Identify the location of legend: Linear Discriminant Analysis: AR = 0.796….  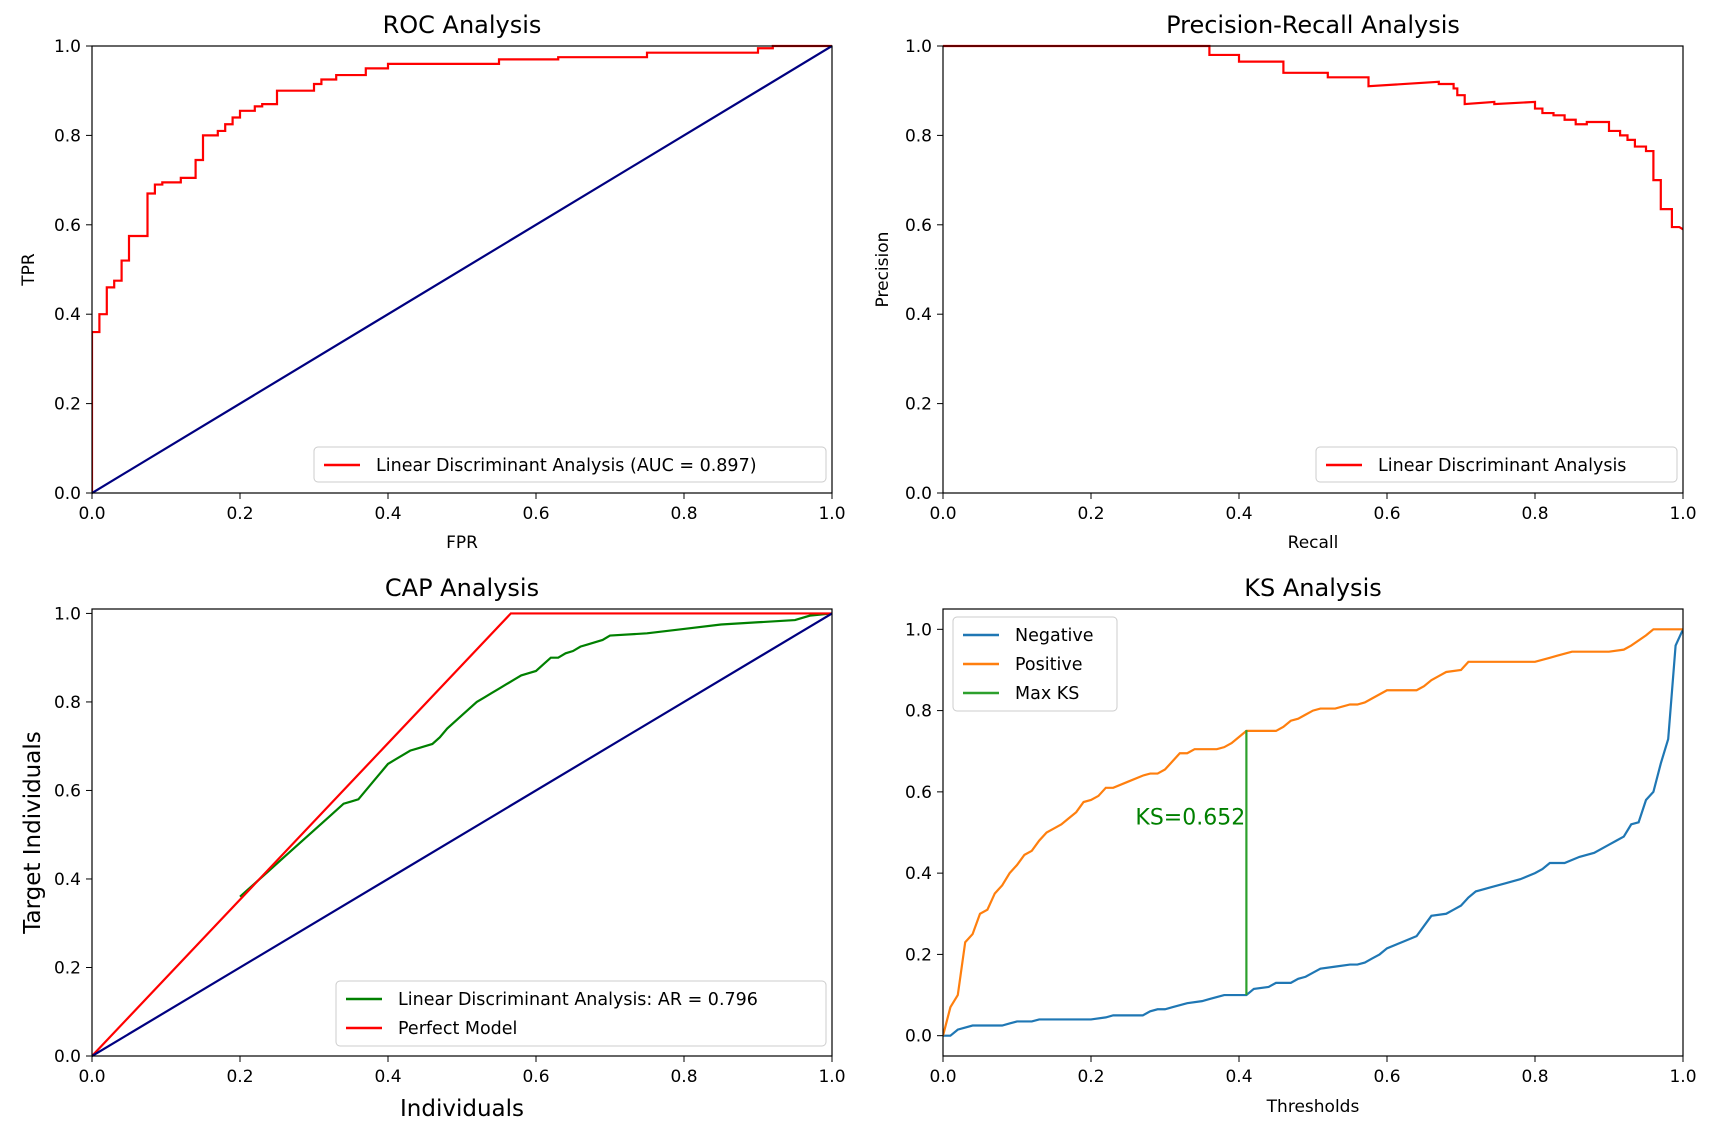
(581, 1013).